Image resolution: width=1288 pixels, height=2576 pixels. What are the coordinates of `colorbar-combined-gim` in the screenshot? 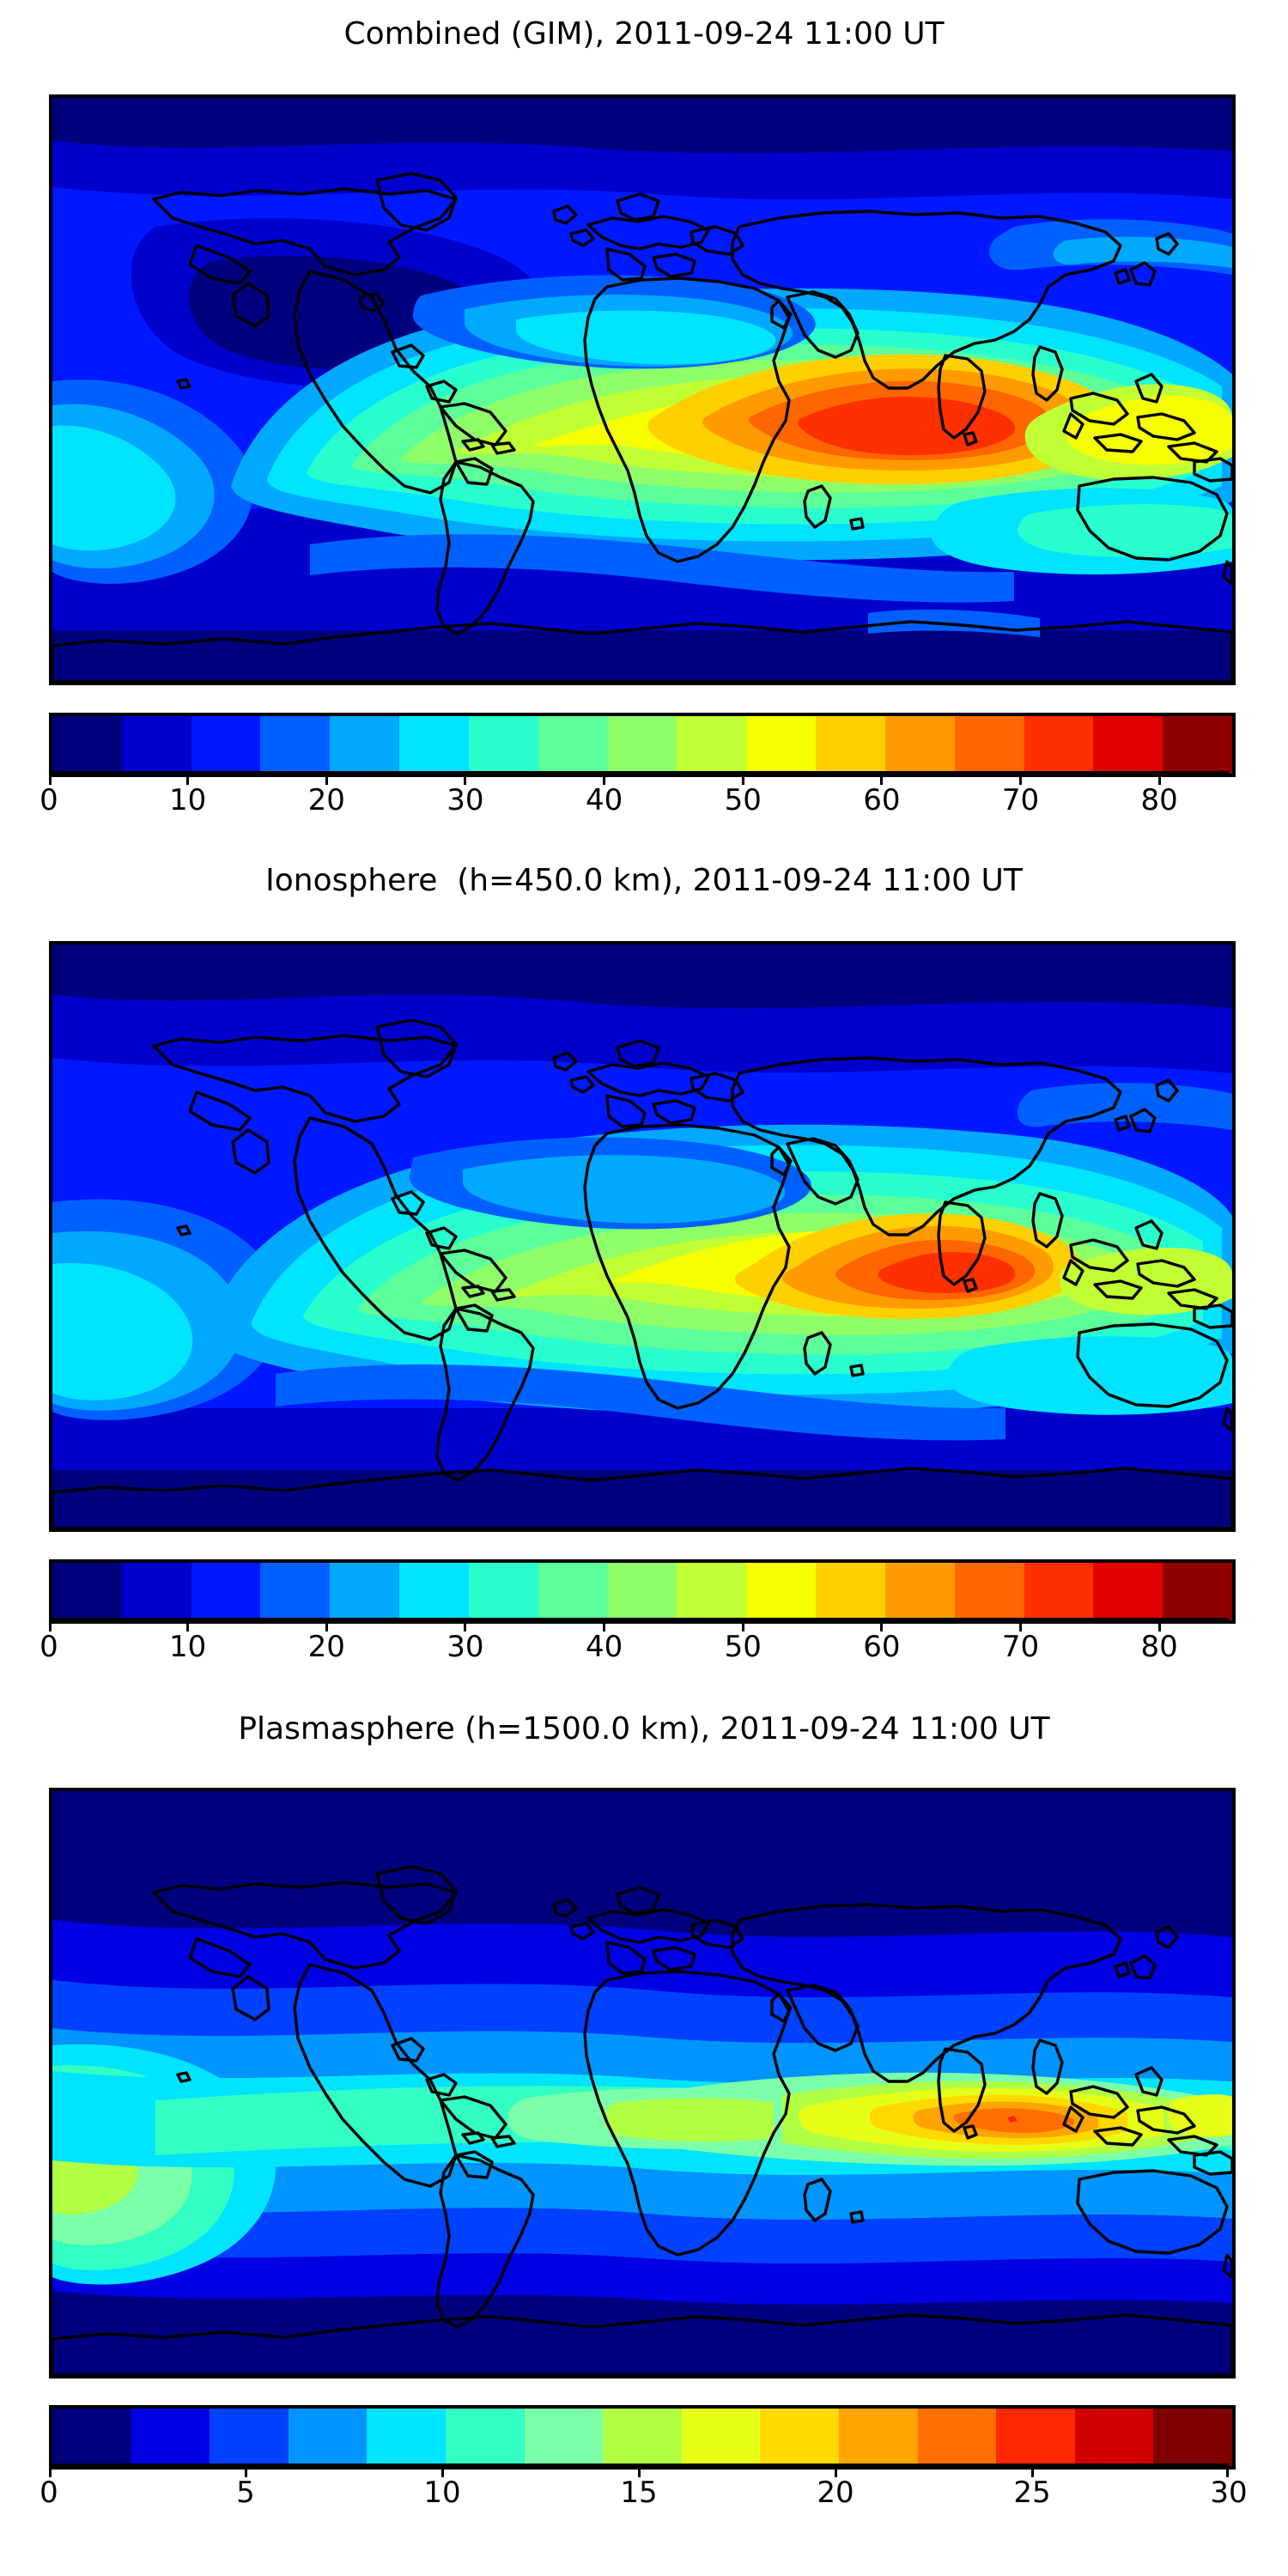 It's located at (642, 745).